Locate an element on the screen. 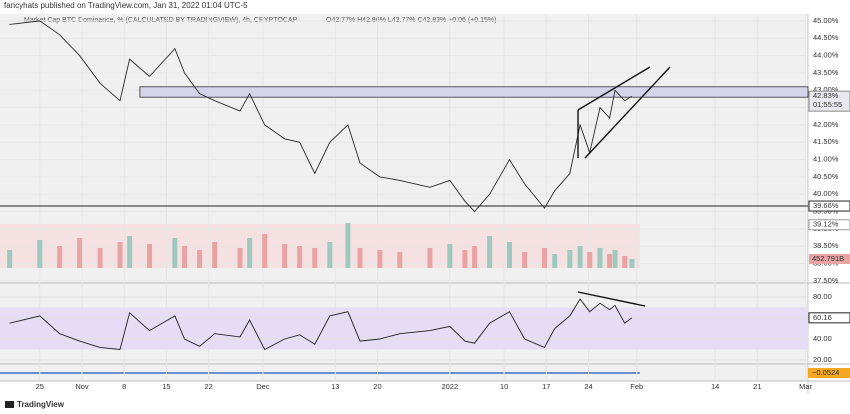  x-tick-label: 17 is located at coordinates (546, 386).